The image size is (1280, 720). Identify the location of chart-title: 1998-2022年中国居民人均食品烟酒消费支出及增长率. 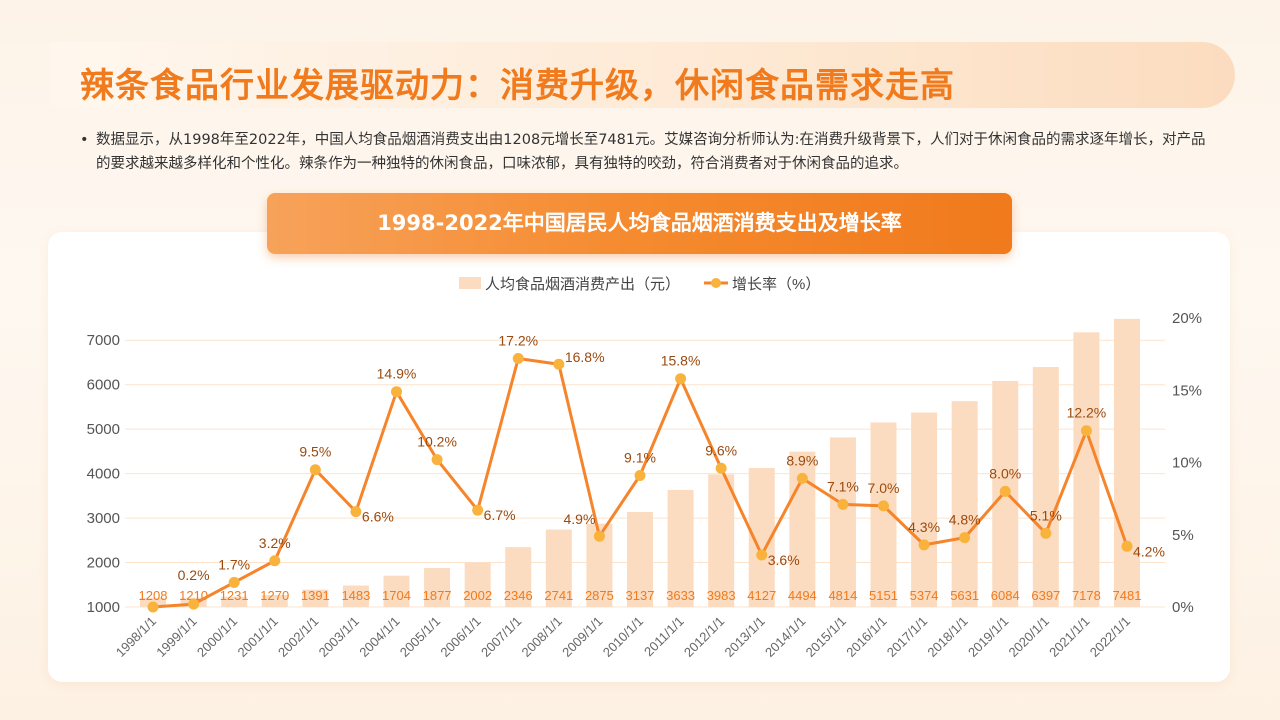
(639, 223).